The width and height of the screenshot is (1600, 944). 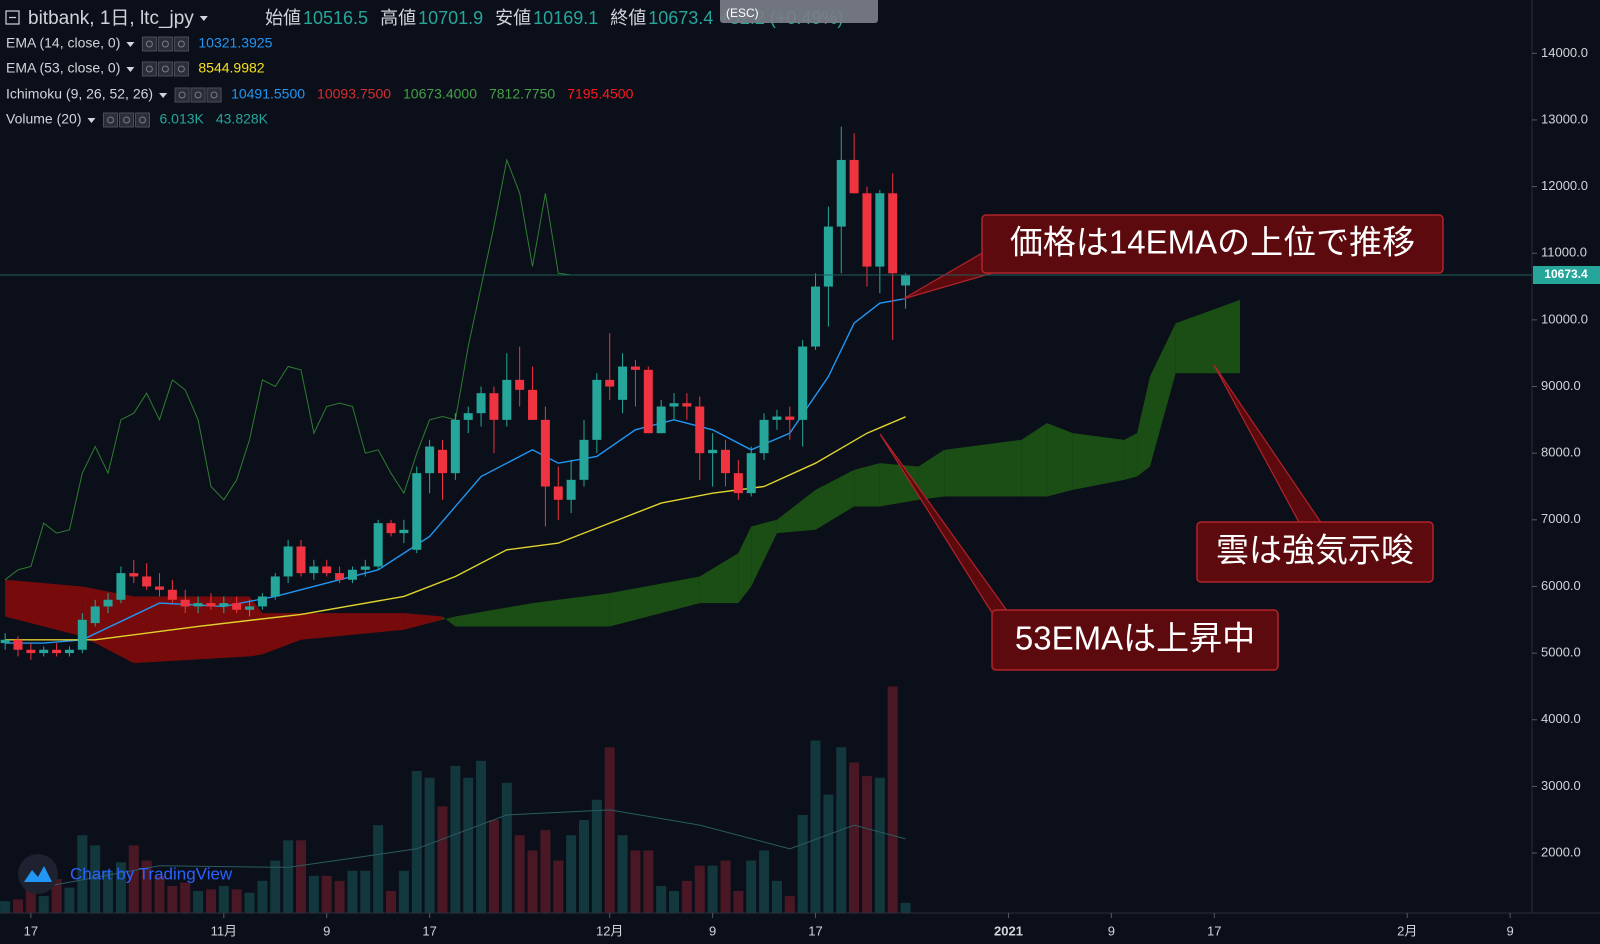 I want to click on callout-text: 53EMAは上昇中, so click(x=1135, y=638).